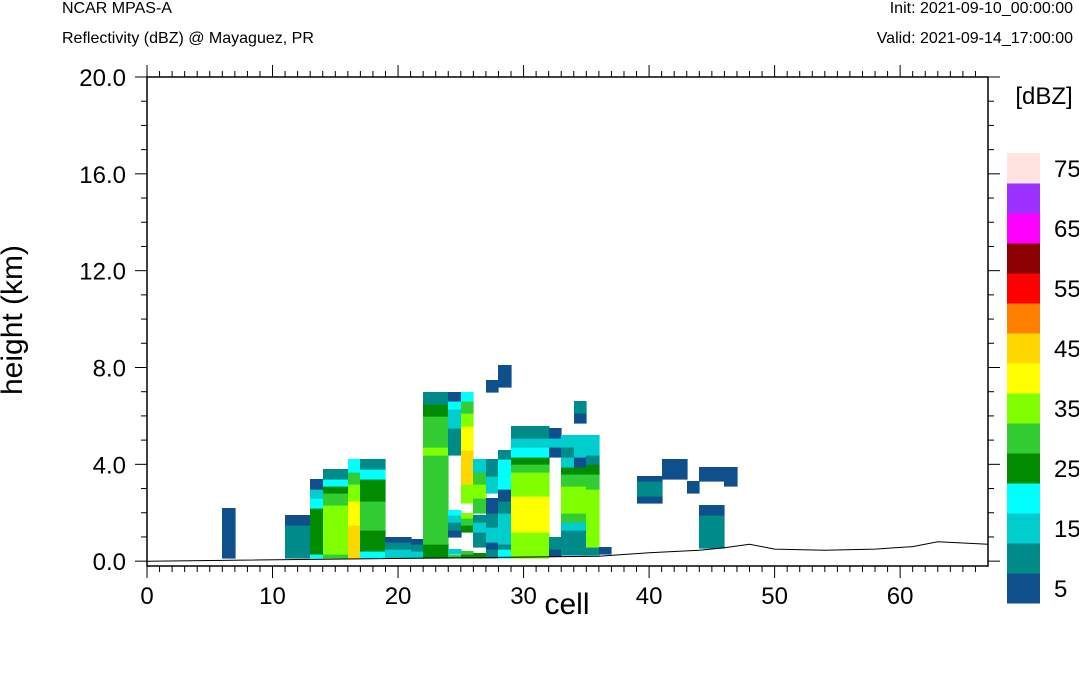  What do you see at coordinates (480, 462) in the screenshot?
I see `reflectivity-cells` at bounding box center [480, 462].